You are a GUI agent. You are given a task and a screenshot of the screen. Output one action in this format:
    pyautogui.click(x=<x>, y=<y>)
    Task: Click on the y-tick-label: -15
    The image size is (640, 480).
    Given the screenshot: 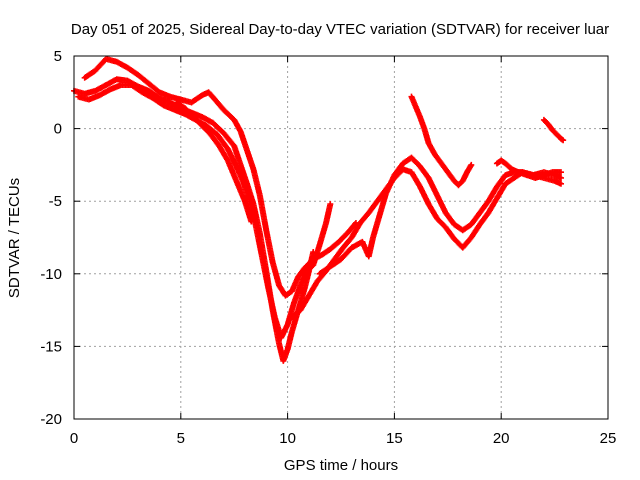 What is the action you would take?
    pyautogui.click(x=51, y=346)
    